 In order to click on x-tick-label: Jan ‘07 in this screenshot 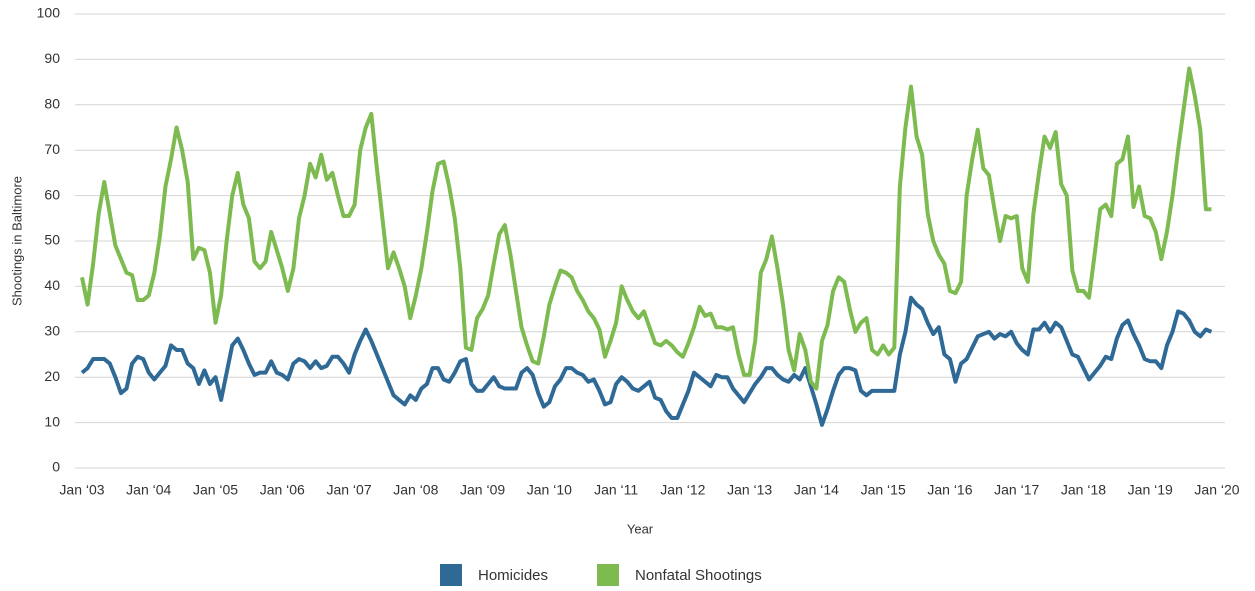, I will do `click(348, 490)`.